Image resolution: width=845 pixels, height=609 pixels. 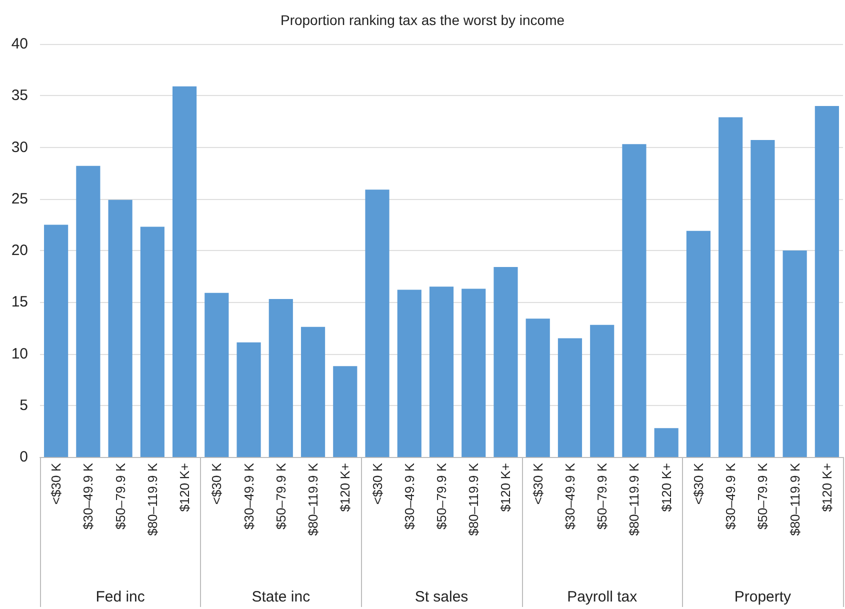 What do you see at coordinates (24, 457) in the screenshot?
I see `y-tick-label: 0` at bounding box center [24, 457].